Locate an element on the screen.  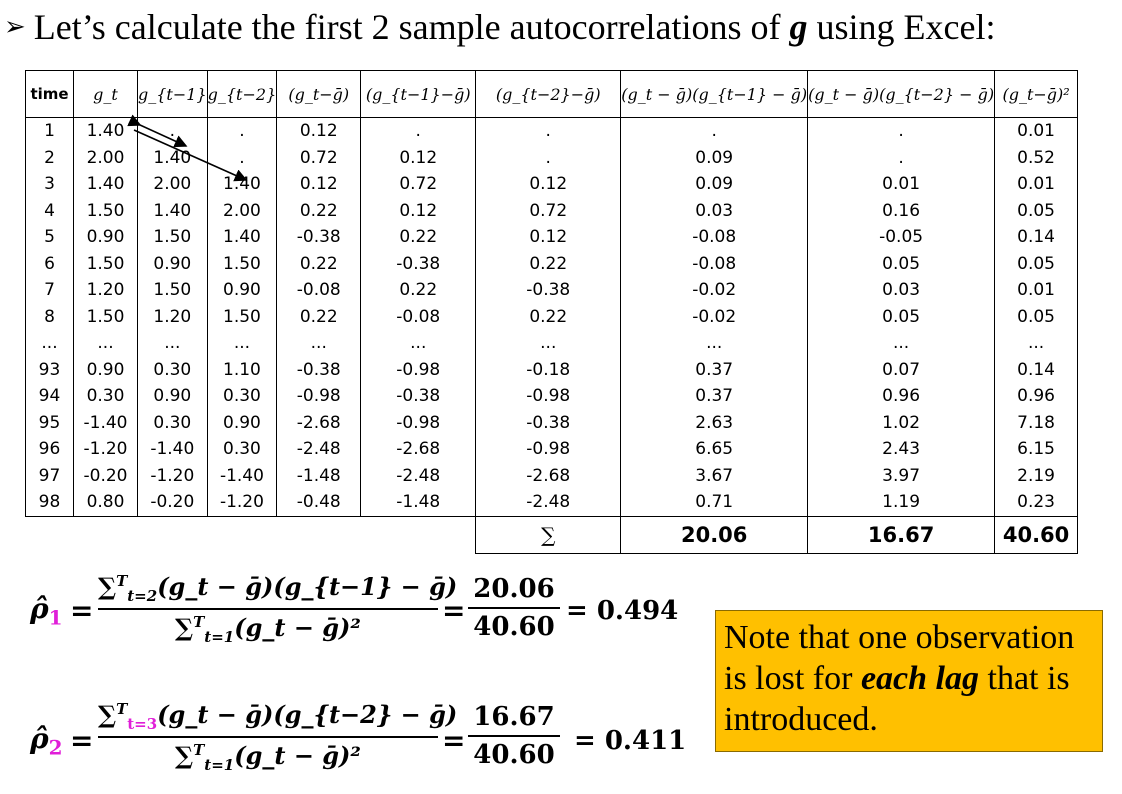
table-cell: 97 is located at coordinates (49, 475).